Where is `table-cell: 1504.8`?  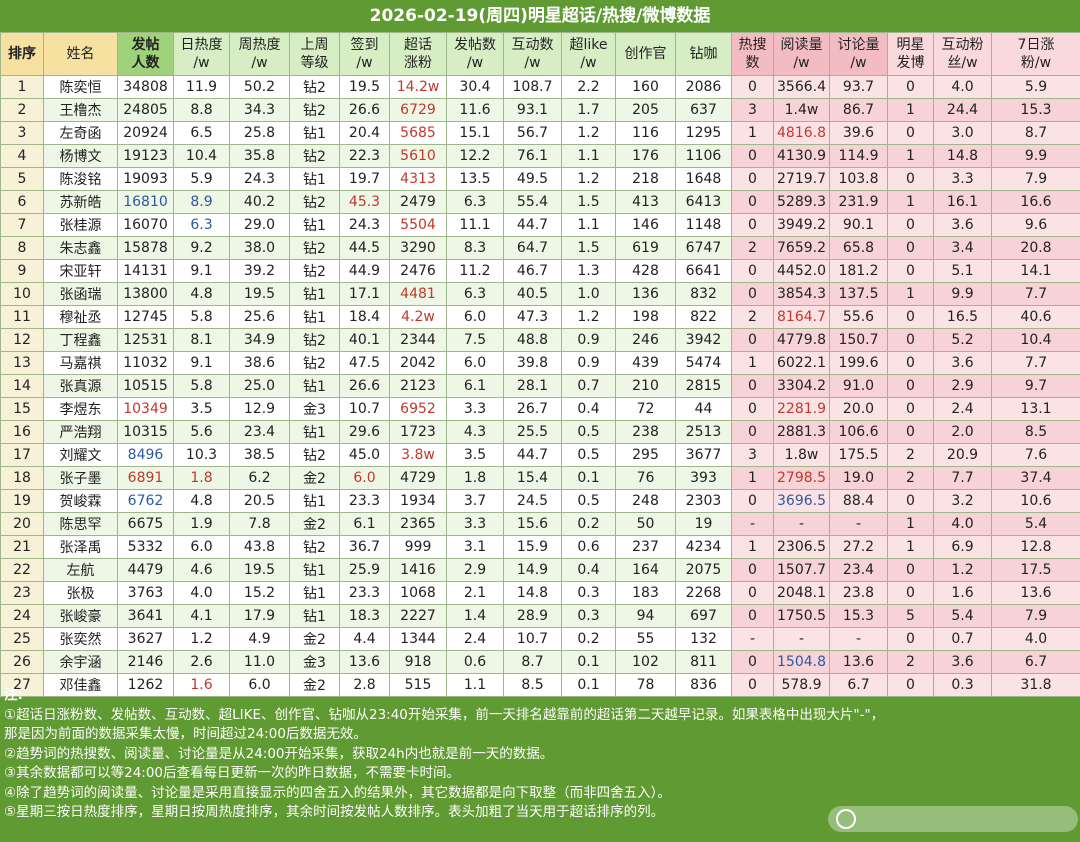 table-cell: 1504.8 is located at coordinates (801, 662).